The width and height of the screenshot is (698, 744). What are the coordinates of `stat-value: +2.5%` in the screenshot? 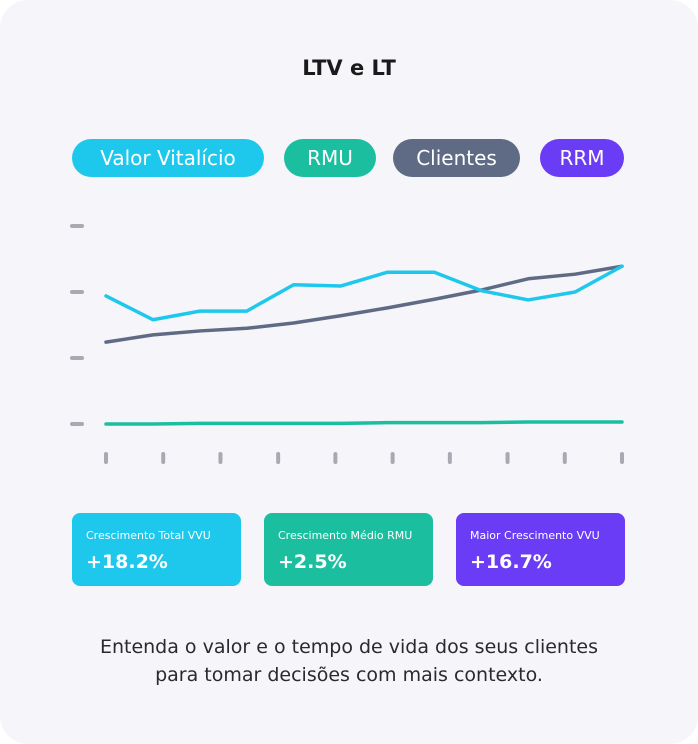 It's located at (312, 562).